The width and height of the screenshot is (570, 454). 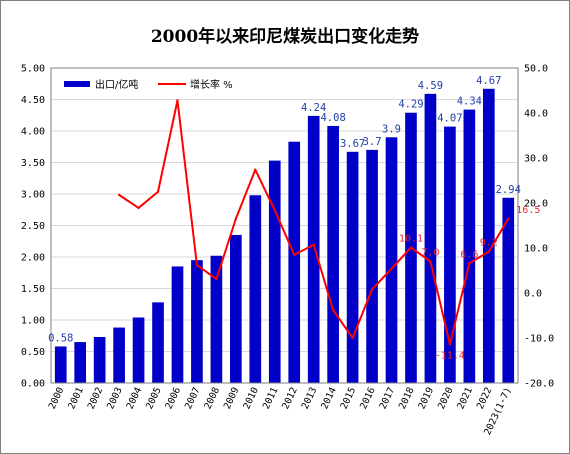 I want to click on left-tick-label: 0.50, so click(x=33, y=352).